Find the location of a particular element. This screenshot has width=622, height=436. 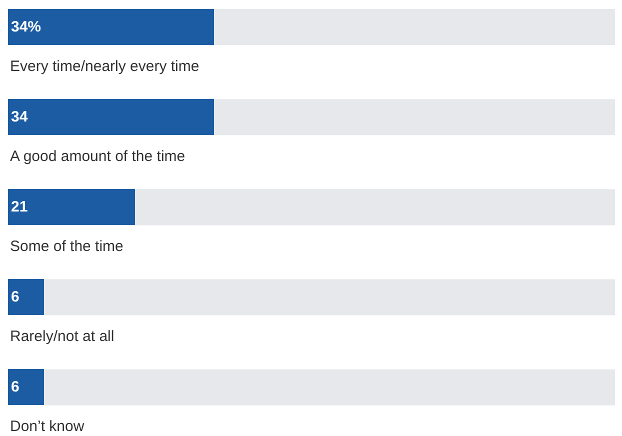

y-tick-label: Rarely/not at all is located at coordinates (62, 336).